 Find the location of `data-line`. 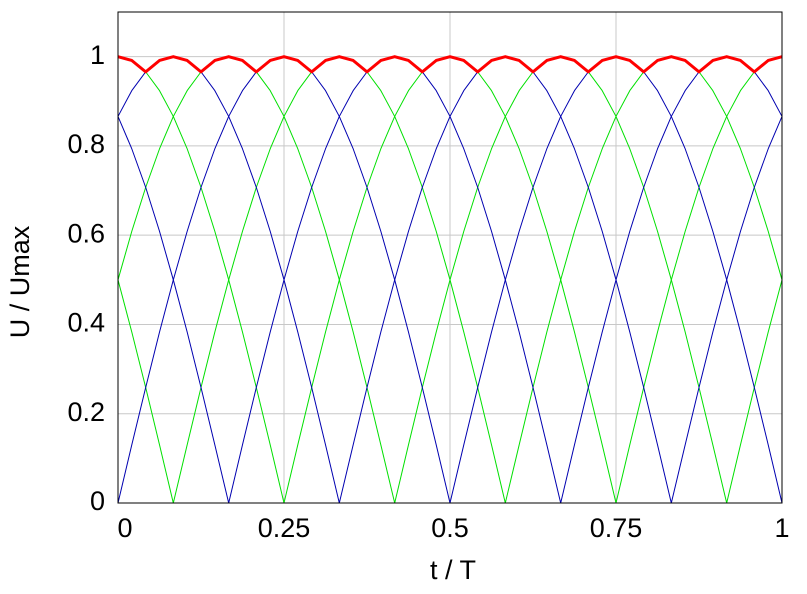

data-line is located at coordinates (450, 64).